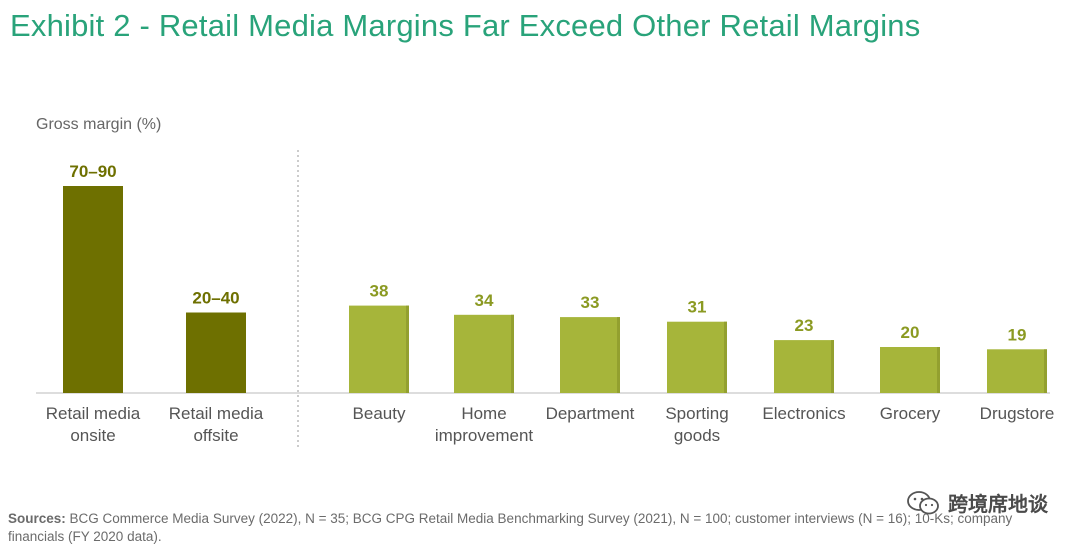 The image size is (1080, 552). Describe the element at coordinates (215, 435) in the screenshot. I see `category-label: offsite` at that location.